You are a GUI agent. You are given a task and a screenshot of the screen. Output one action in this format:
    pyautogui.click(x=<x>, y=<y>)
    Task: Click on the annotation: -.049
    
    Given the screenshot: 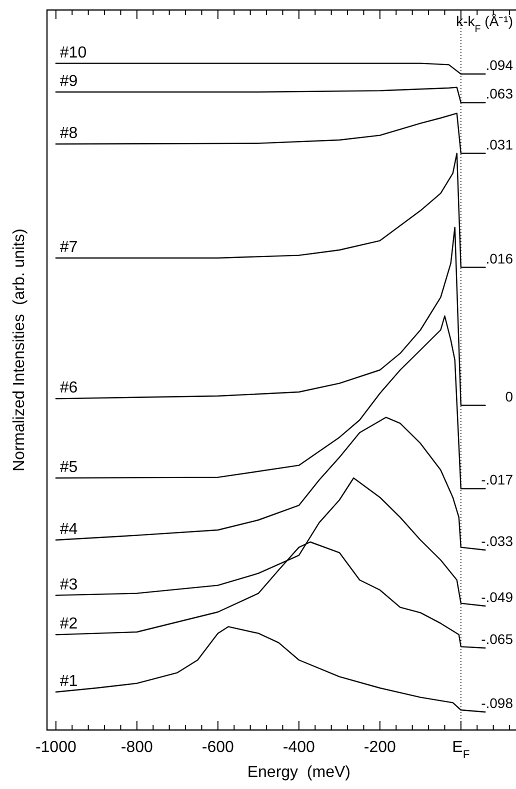 What is the action you would take?
    pyautogui.click(x=497, y=597)
    